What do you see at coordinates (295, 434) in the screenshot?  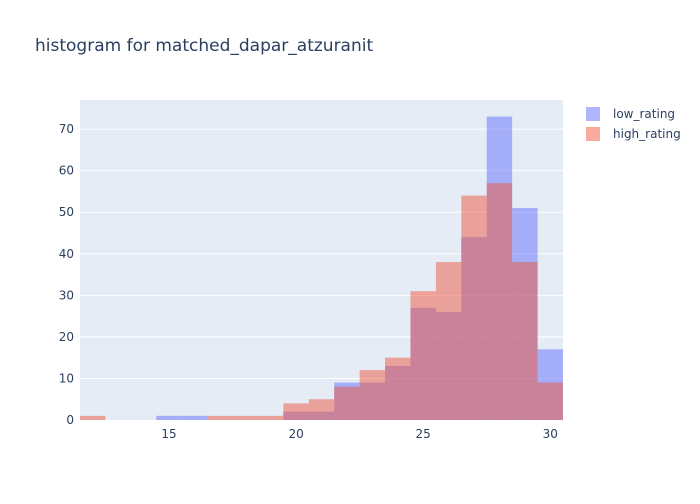 I see `x-tick-label: 20` at bounding box center [295, 434].